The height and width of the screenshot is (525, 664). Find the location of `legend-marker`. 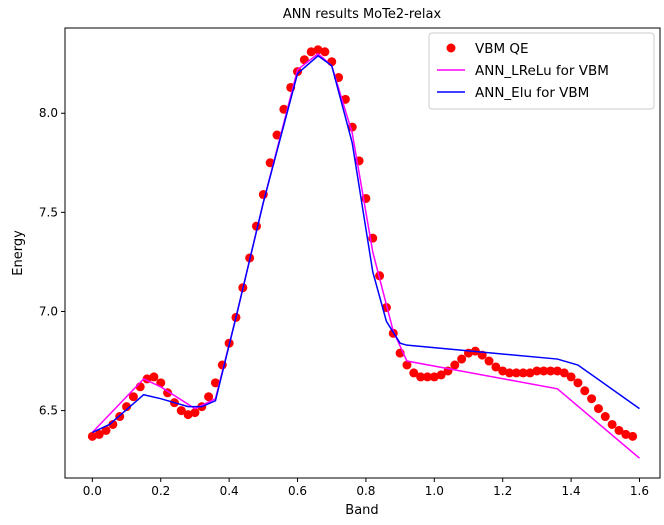

legend-marker is located at coordinates (451, 48).